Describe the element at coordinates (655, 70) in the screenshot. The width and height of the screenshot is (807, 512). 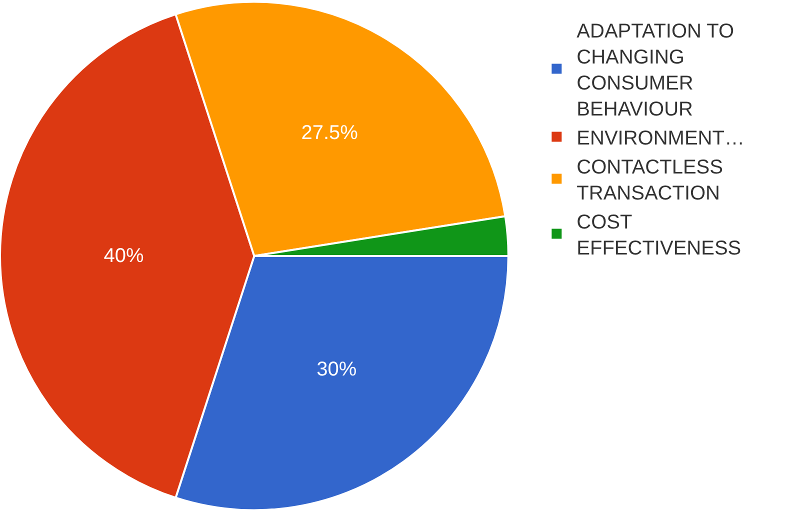
I see `legend-label: ADAPTATION TO CHANGING CONSUMER BEHAVIOUR` at that location.